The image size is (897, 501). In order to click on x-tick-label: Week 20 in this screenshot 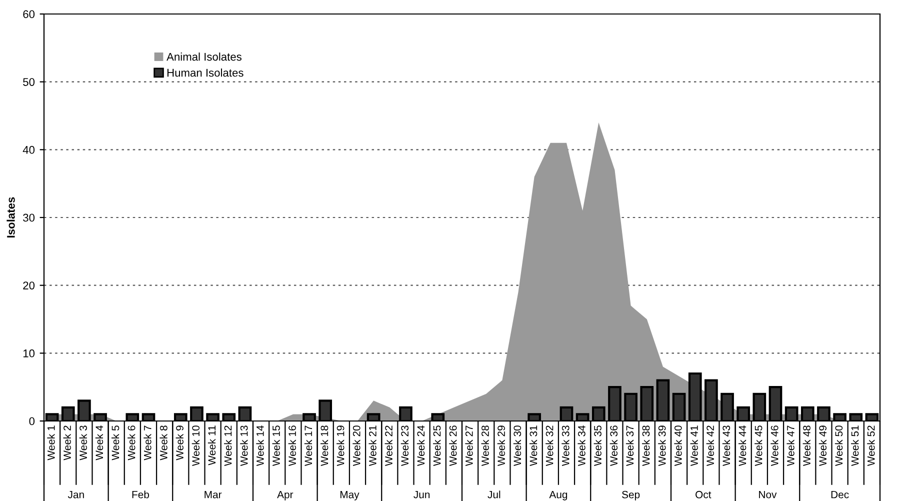, I will do `click(356, 446)`.